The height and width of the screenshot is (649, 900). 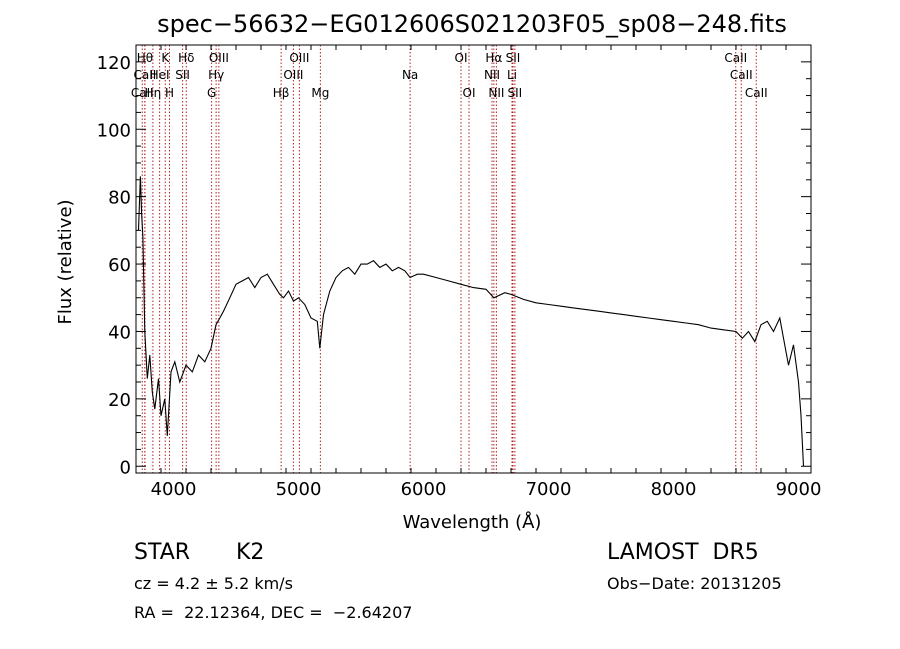 What do you see at coordinates (320, 93) in the screenshot?
I see `line-label-15: Mg` at bounding box center [320, 93].